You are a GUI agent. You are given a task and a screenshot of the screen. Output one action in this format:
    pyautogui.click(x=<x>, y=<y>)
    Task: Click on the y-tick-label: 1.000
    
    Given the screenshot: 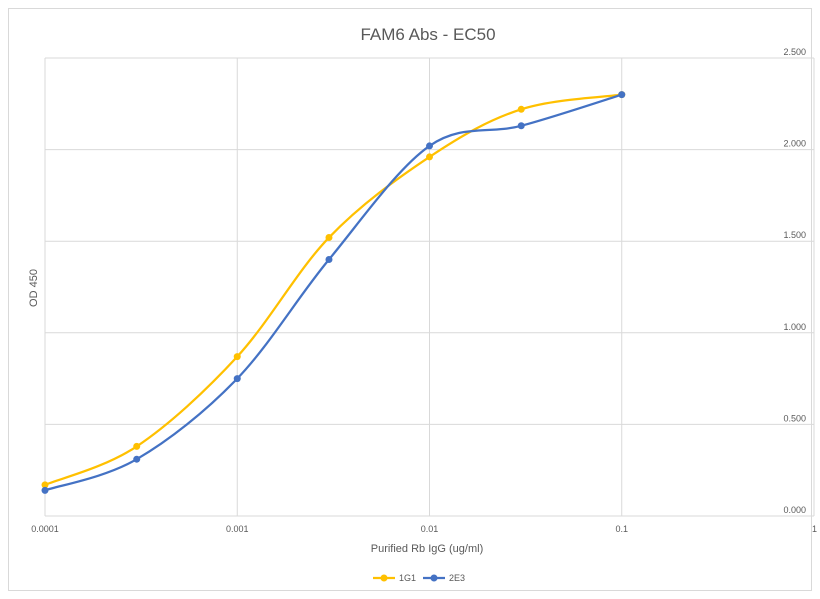 What is the action you would take?
    pyautogui.click(x=794, y=327)
    